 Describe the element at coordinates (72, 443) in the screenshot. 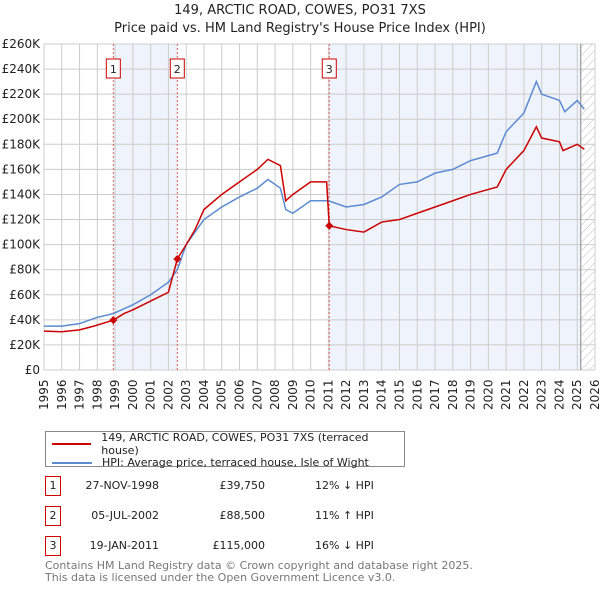

I see `legend-swatch-property` at that location.